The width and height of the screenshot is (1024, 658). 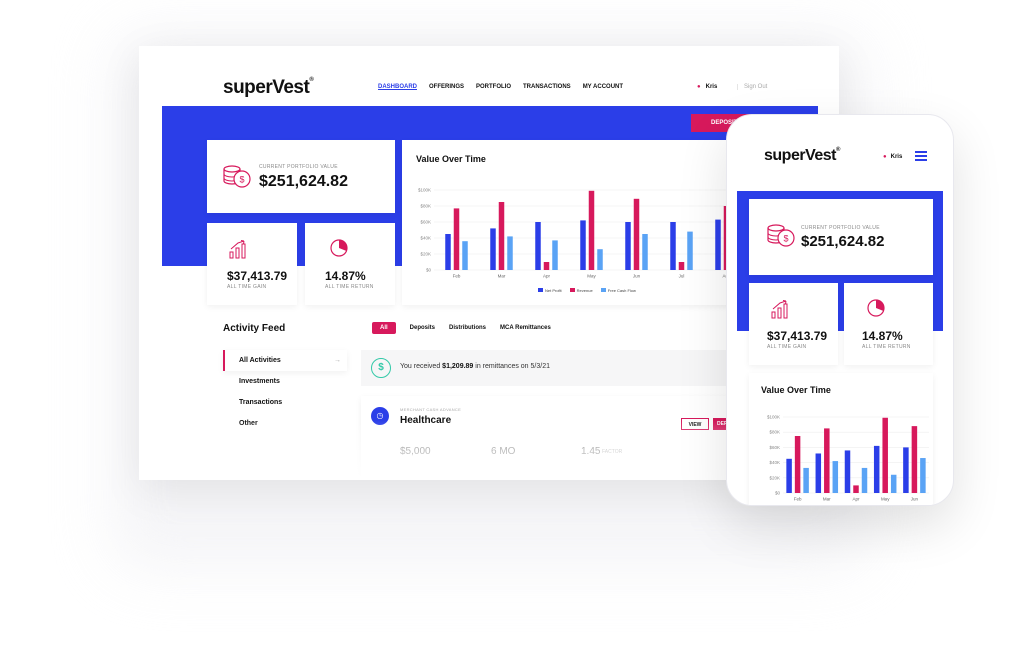 I want to click on mobile-portfolio-card: $ CURRENT PORTFOLIO VALUE $251,624.82, so click(x=841, y=237).